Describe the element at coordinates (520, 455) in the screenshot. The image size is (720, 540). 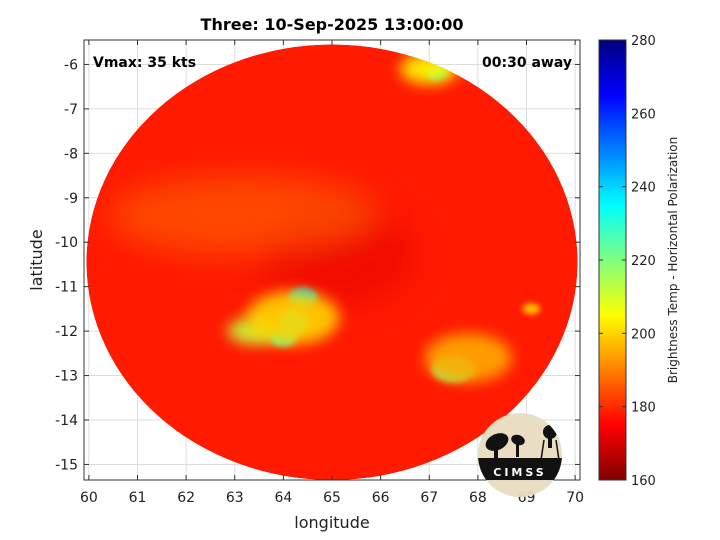
I see `cimss-logo: CIMSS` at that location.